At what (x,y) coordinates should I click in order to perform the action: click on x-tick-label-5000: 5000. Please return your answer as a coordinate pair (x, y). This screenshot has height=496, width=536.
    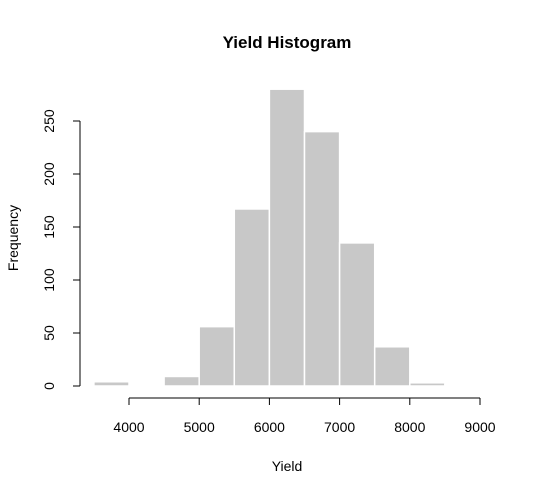
    Looking at the image, I should click on (199, 427).